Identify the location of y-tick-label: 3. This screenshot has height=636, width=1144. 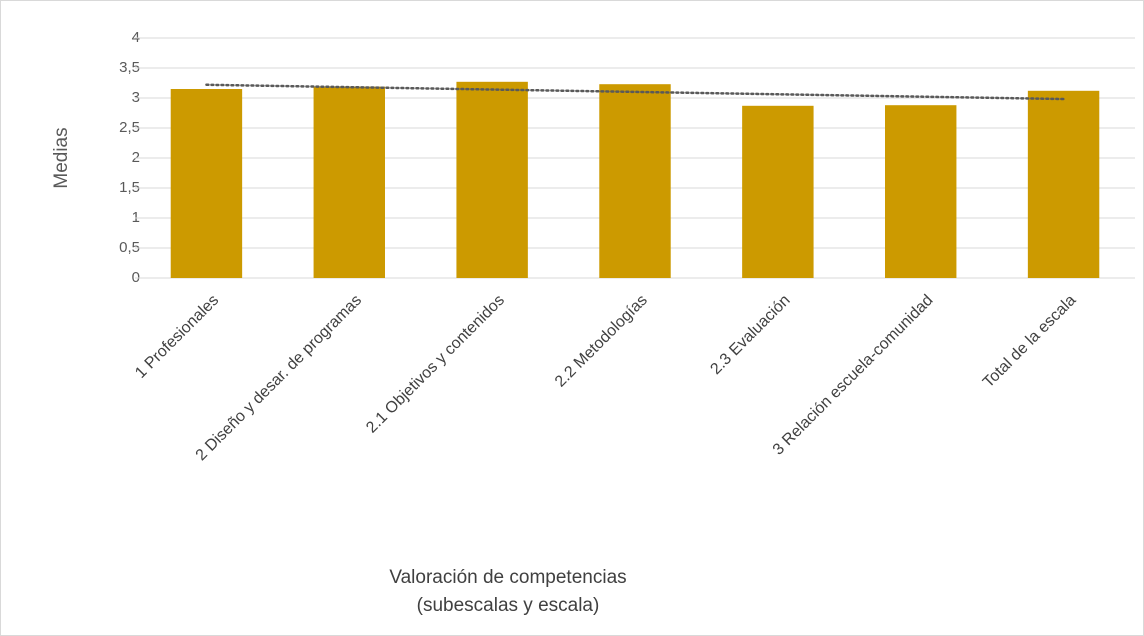
(136, 97).